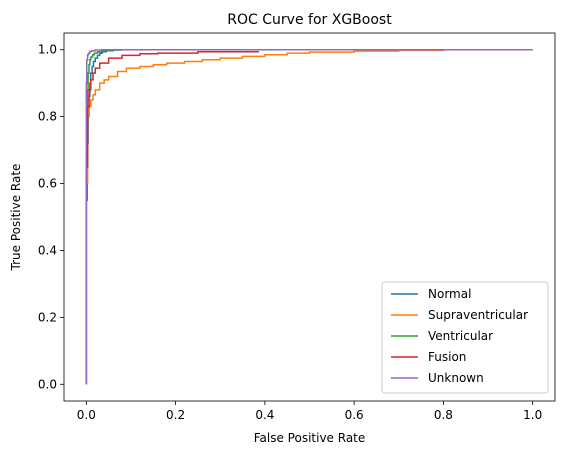  What do you see at coordinates (16, 218) in the screenshot?
I see `y-axis-label: True Positive Rate` at bounding box center [16, 218].